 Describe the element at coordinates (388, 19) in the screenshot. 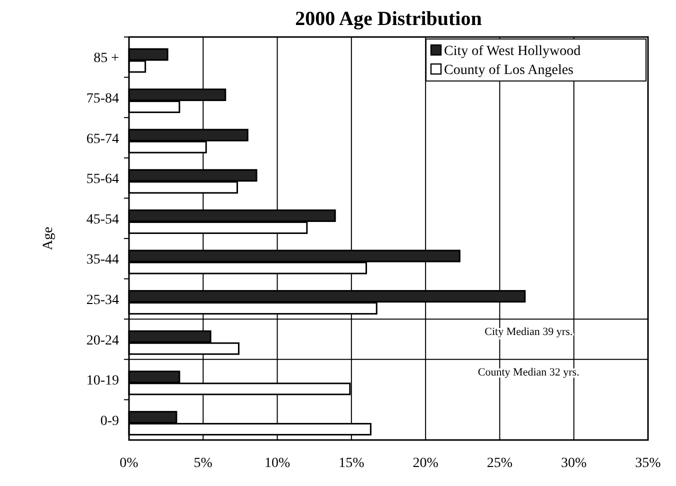

I see `chart-title: 2000 Age Distribution` at that location.